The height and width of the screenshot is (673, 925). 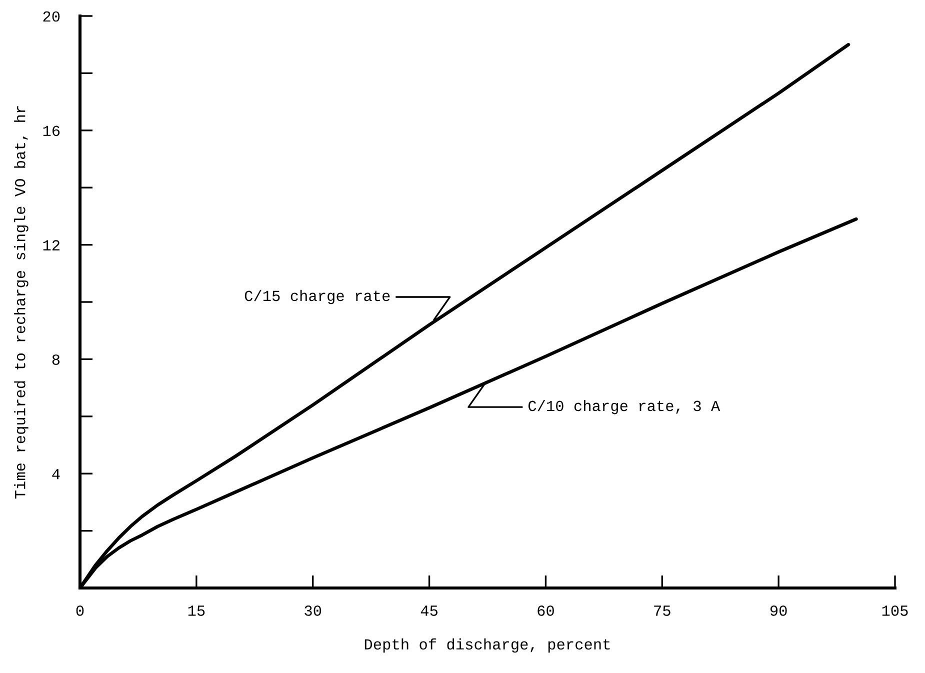 What do you see at coordinates (51, 245) in the screenshot?
I see `y-tick-label: 12` at bounding box center [51, 245].